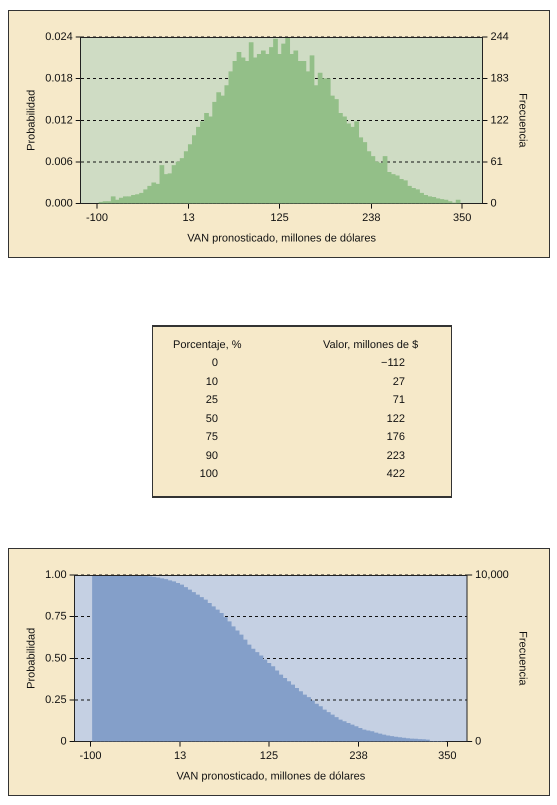 The image size is (557, 805). Describe the element at coordinates (395, 456) in the screenshot. I see `data-label: 223` at that location.